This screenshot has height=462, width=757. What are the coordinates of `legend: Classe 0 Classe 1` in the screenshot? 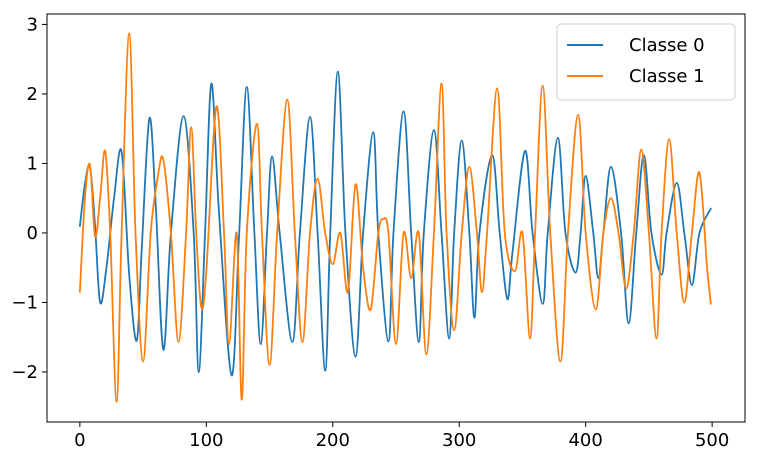 It's located at (646, 62).